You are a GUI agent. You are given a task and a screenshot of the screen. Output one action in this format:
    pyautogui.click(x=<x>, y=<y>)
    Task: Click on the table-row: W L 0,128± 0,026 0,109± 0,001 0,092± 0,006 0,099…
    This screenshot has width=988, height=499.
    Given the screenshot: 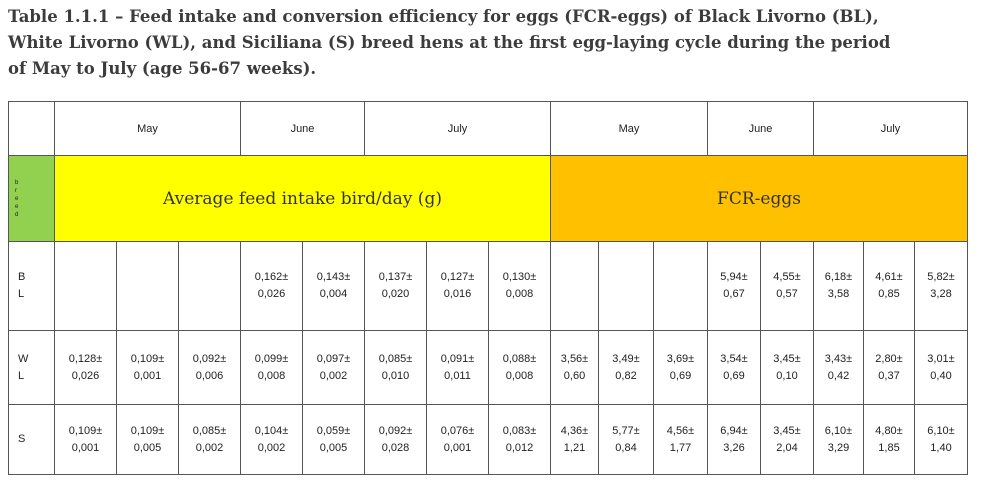 What is the action you would take?
    pyautogui.click(x=488, y=367)
    